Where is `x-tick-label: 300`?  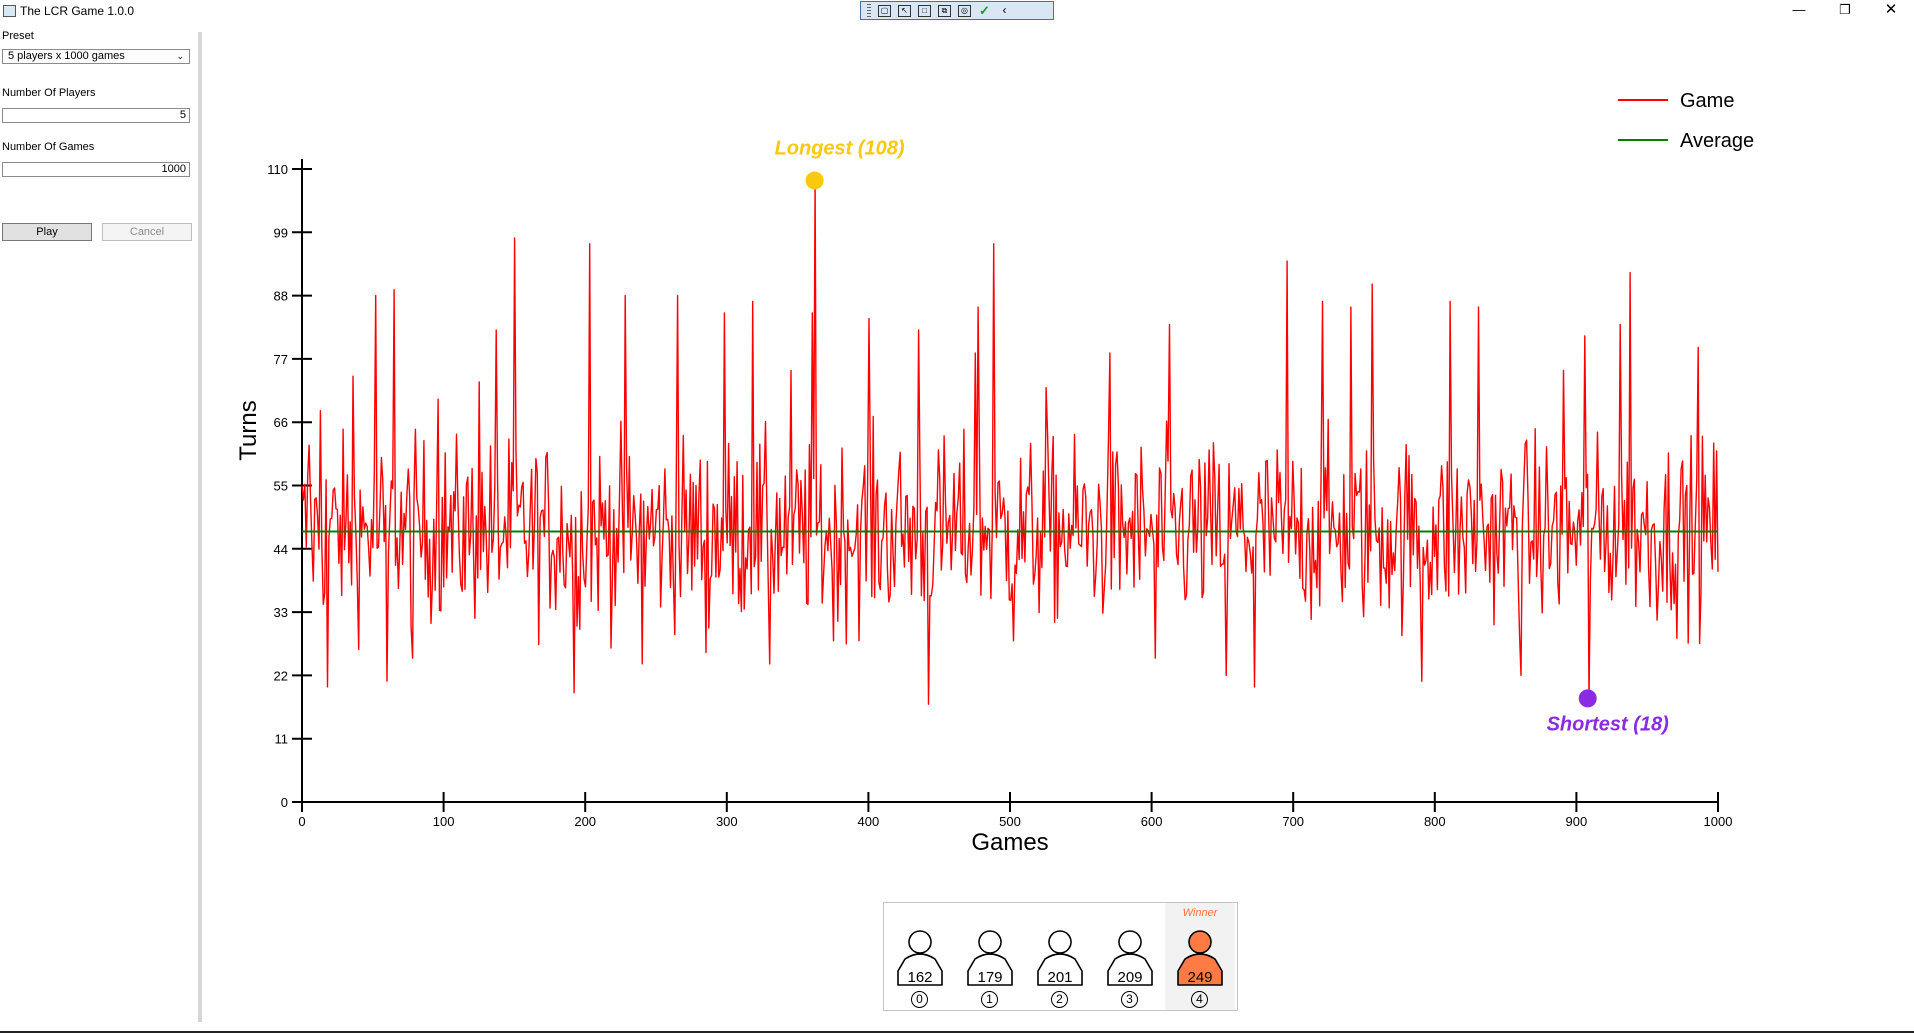
x-tick-label: 300 is located at coordinates (727, 821).